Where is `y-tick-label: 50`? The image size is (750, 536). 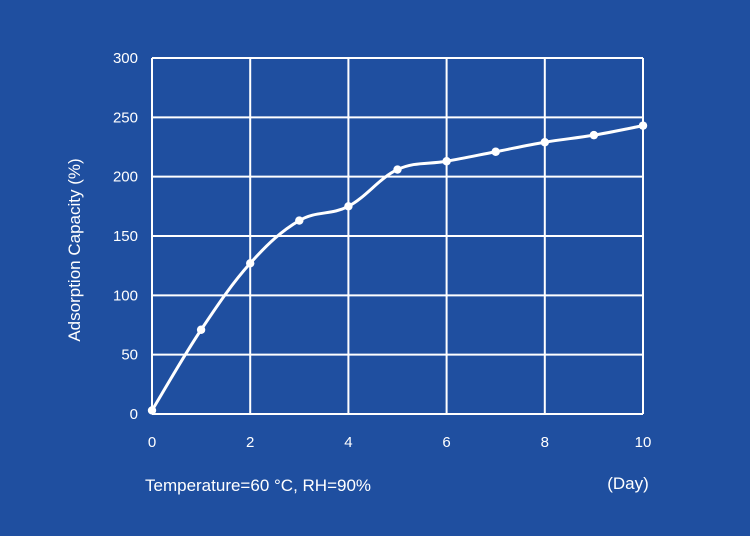 y-tick-label: 50 is located at coordinates (129, 355).